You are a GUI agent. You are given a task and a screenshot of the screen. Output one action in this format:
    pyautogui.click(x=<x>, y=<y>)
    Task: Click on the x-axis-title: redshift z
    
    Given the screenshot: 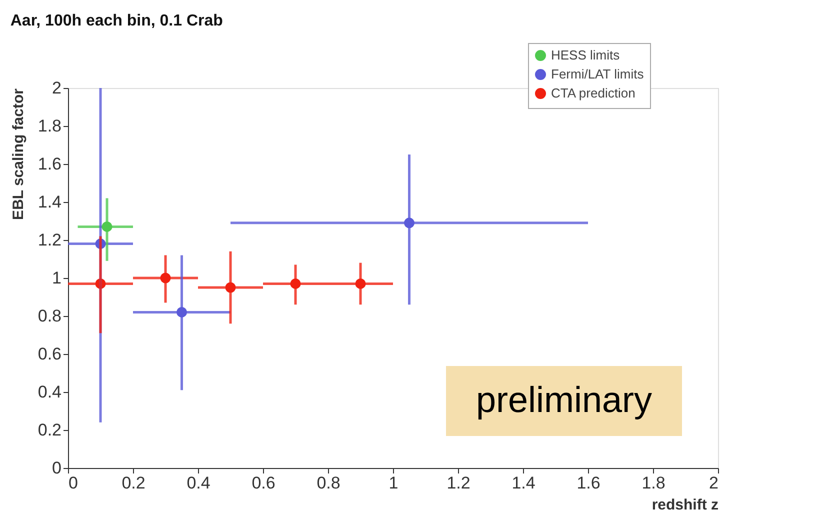 What is the action you would take?
    pyautogui.click(x=685, y=505)
    